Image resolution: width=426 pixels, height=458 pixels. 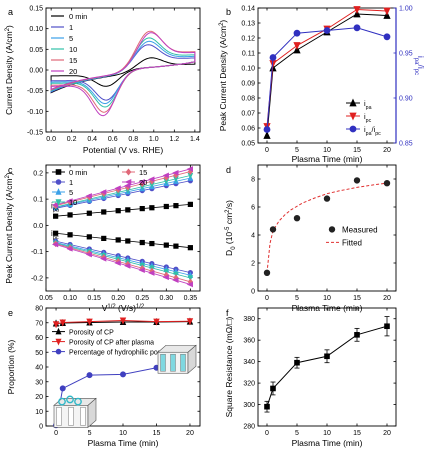 I want to click on y-tick-label: 0.13, so click(x=248, y=24).